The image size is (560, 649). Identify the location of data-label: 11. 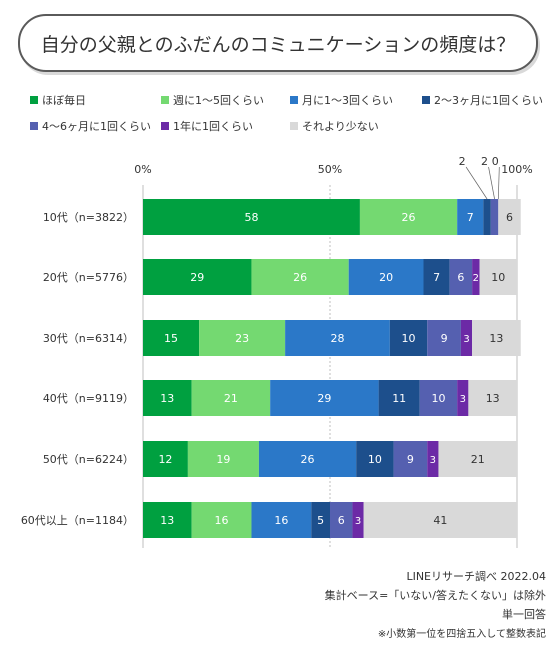
(399, 398).